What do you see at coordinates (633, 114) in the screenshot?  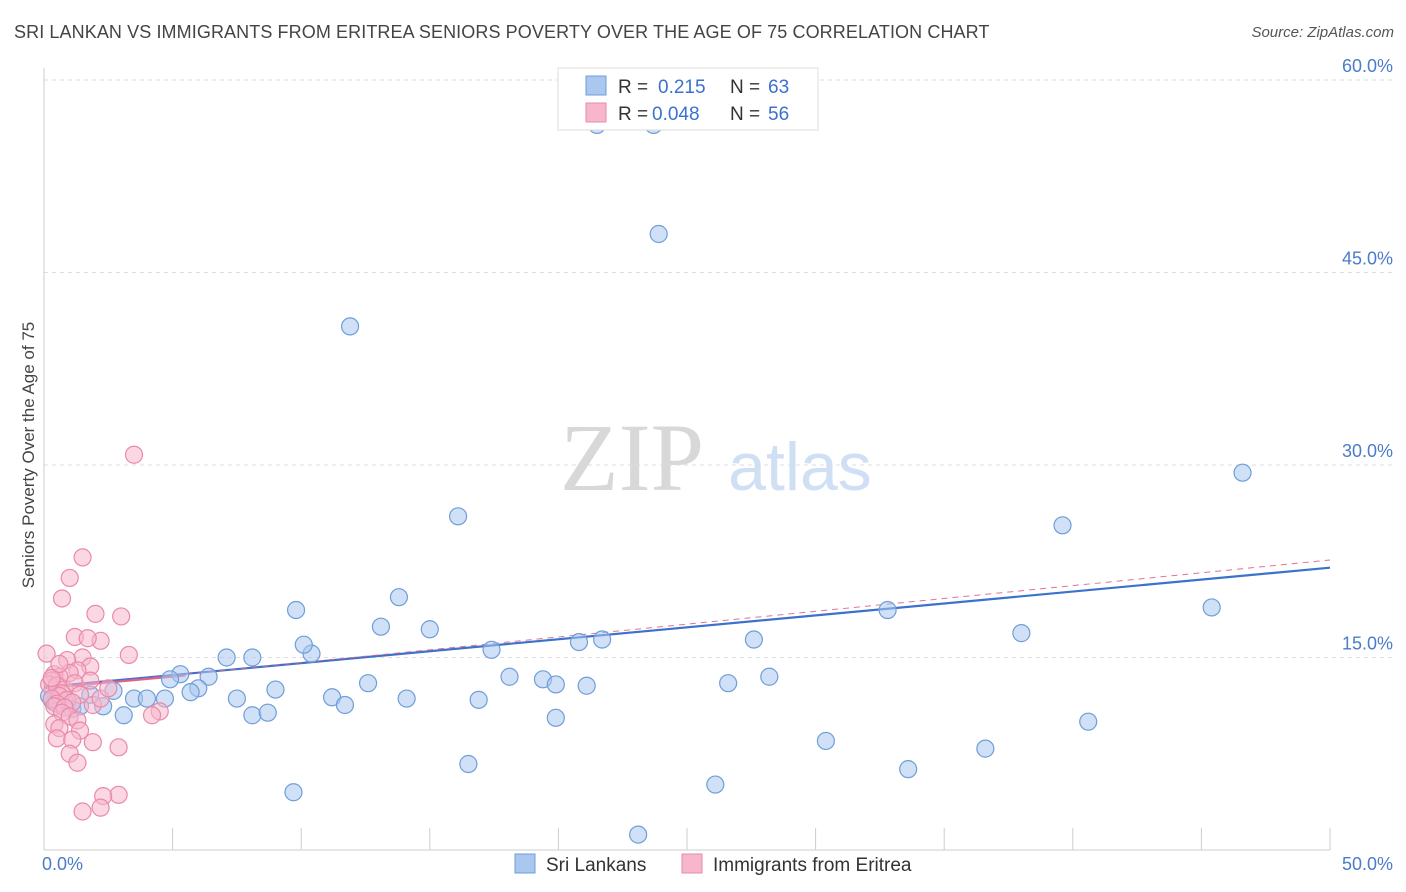 I see `stats-r-label-pink: R =` at bounding box center [633, 114].